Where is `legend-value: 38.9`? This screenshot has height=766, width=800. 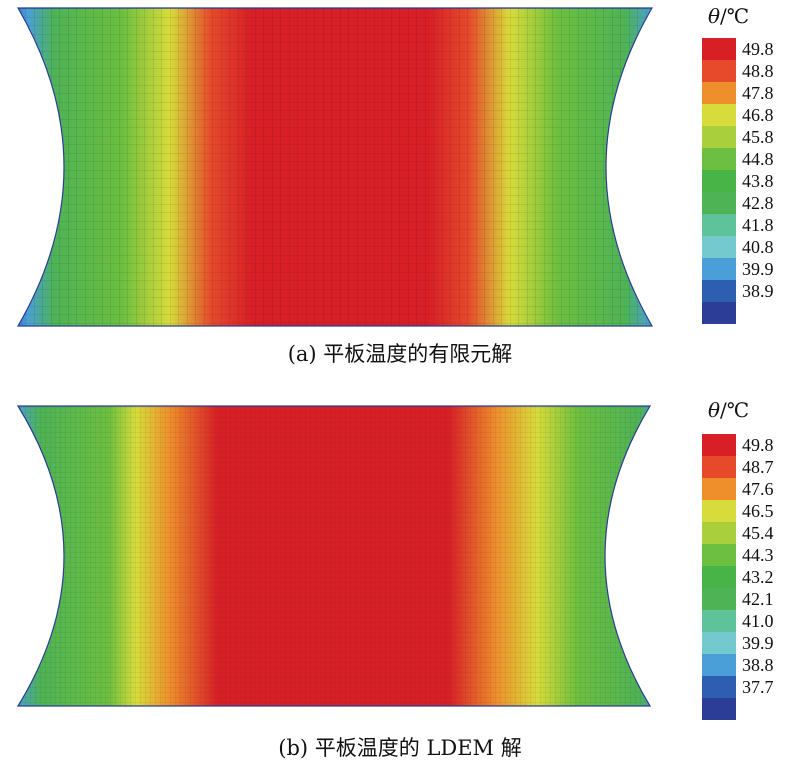 legend-value: 38.9 is located at coordinates (758, 291).